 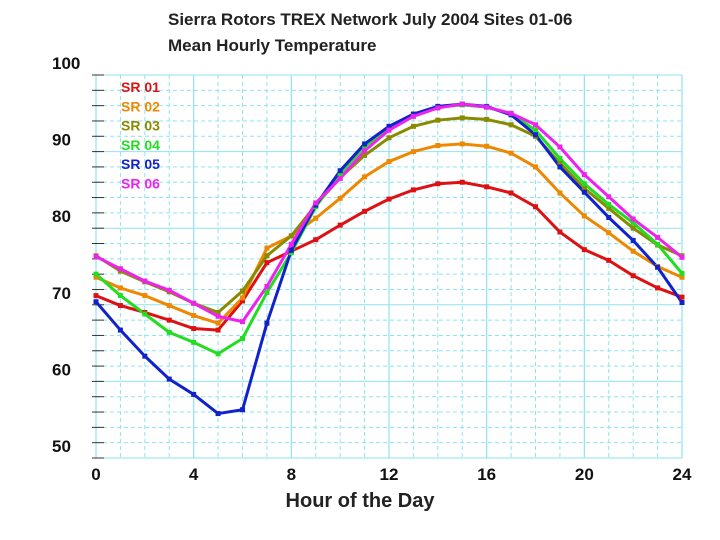 What do you see at coordinates (194, 474) in the screenshot?
I see `x-tick-label: 4` at bounding box center [194, 474].